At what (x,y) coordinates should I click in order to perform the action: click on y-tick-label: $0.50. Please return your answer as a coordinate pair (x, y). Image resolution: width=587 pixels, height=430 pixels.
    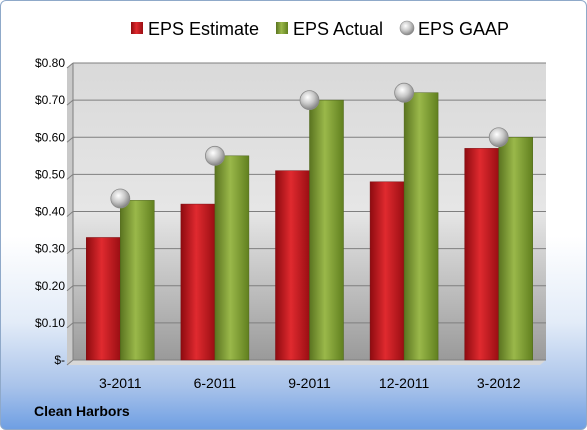
    Looking at the image, I should click on (50, 174).